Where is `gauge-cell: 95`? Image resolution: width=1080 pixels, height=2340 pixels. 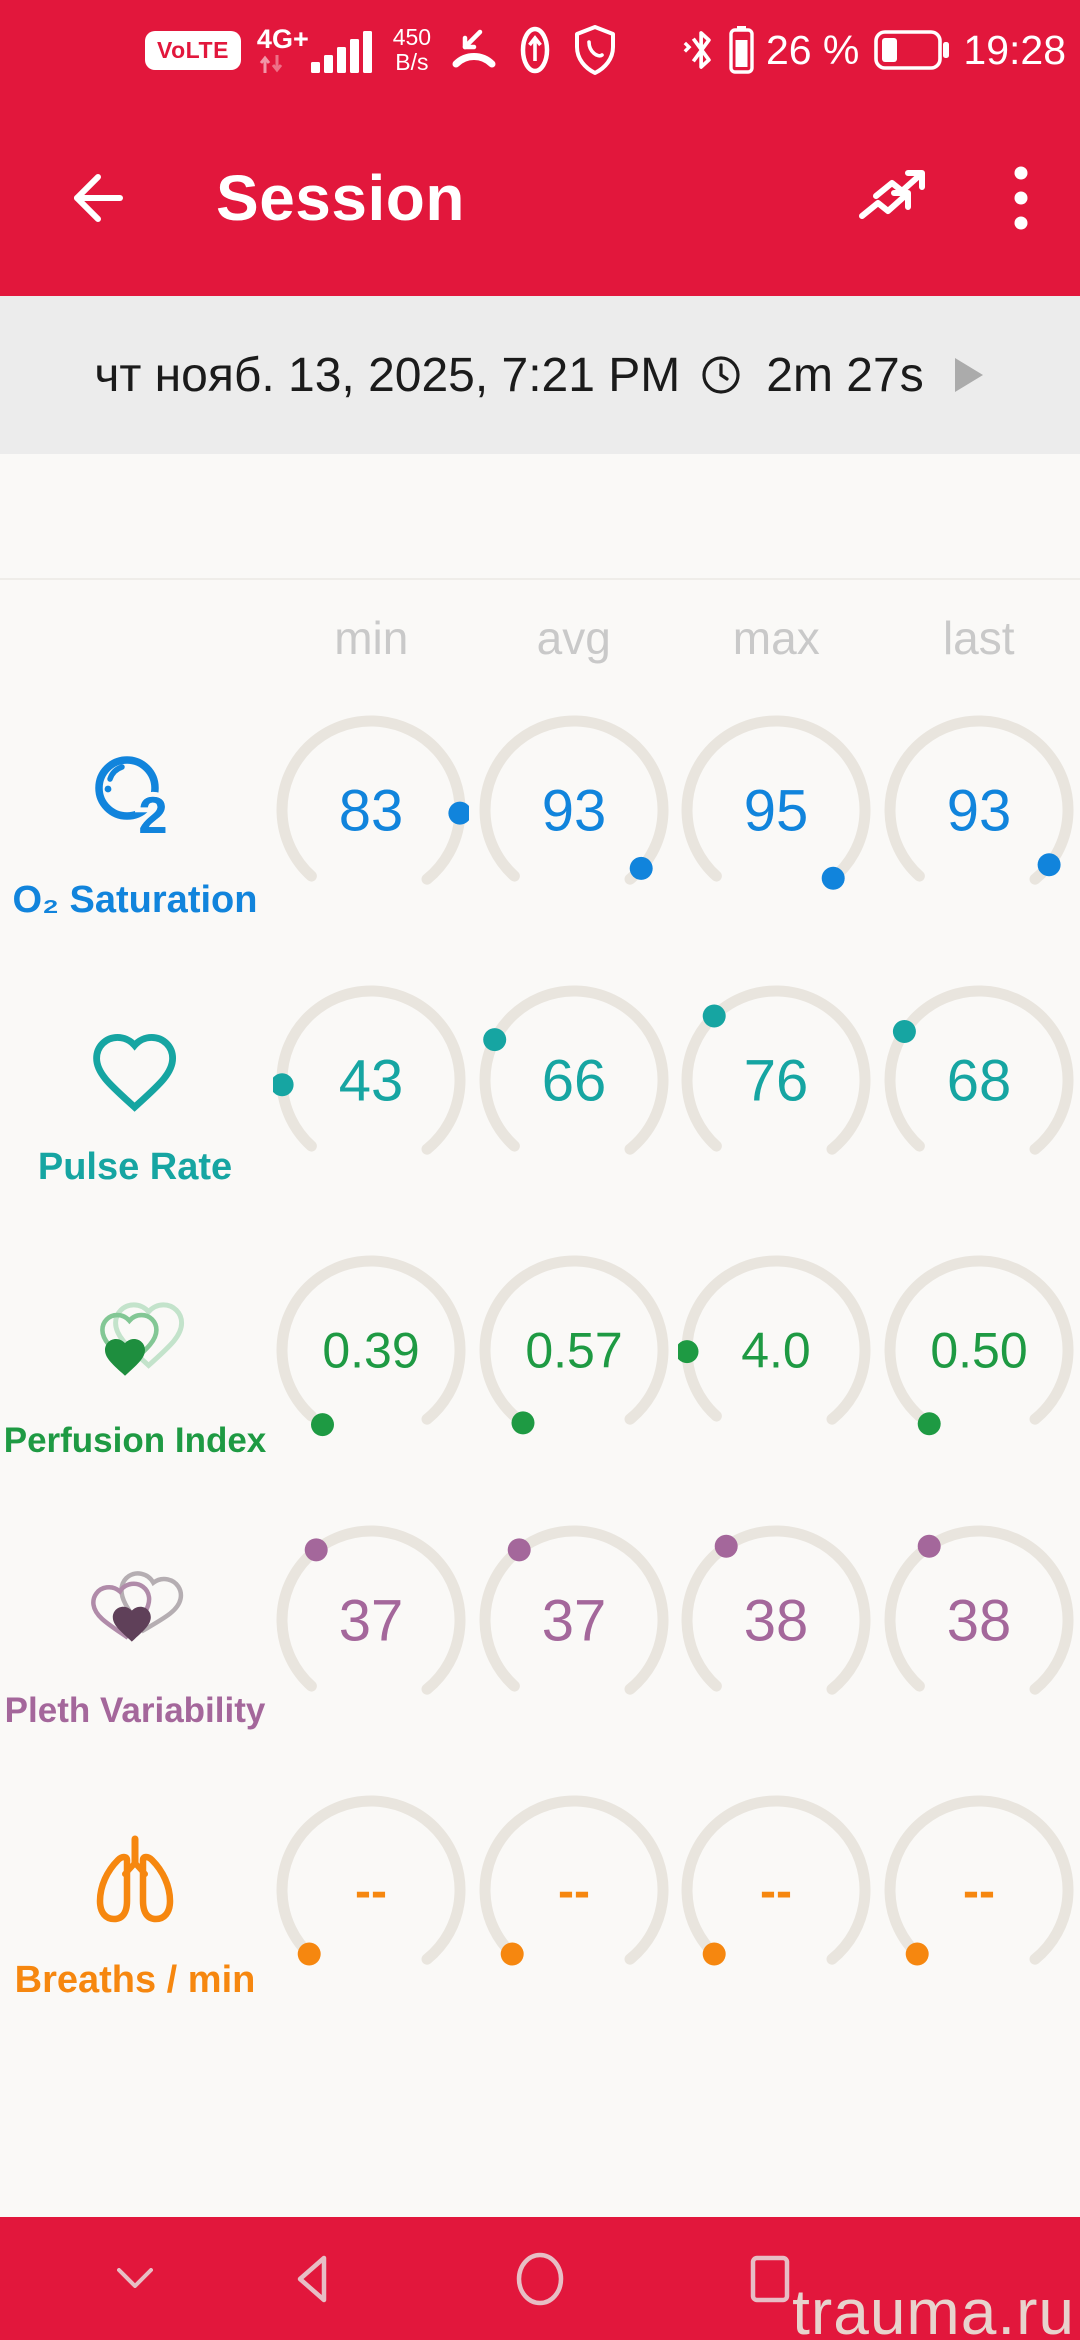
gauge-cell: 95 is located at coordinates (776, 810).